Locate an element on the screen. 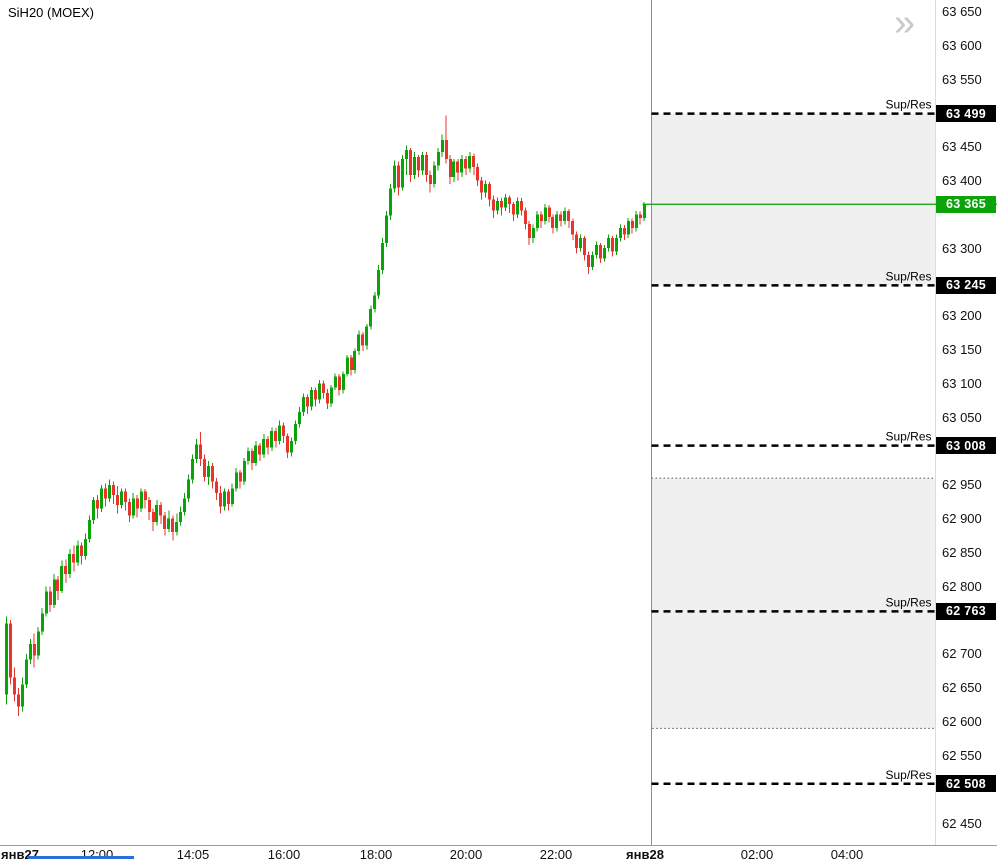 Image resolution: width=997 pixels, height=859 pixels. price-tick-label: 63 650 is located at coordinates (962, 11).